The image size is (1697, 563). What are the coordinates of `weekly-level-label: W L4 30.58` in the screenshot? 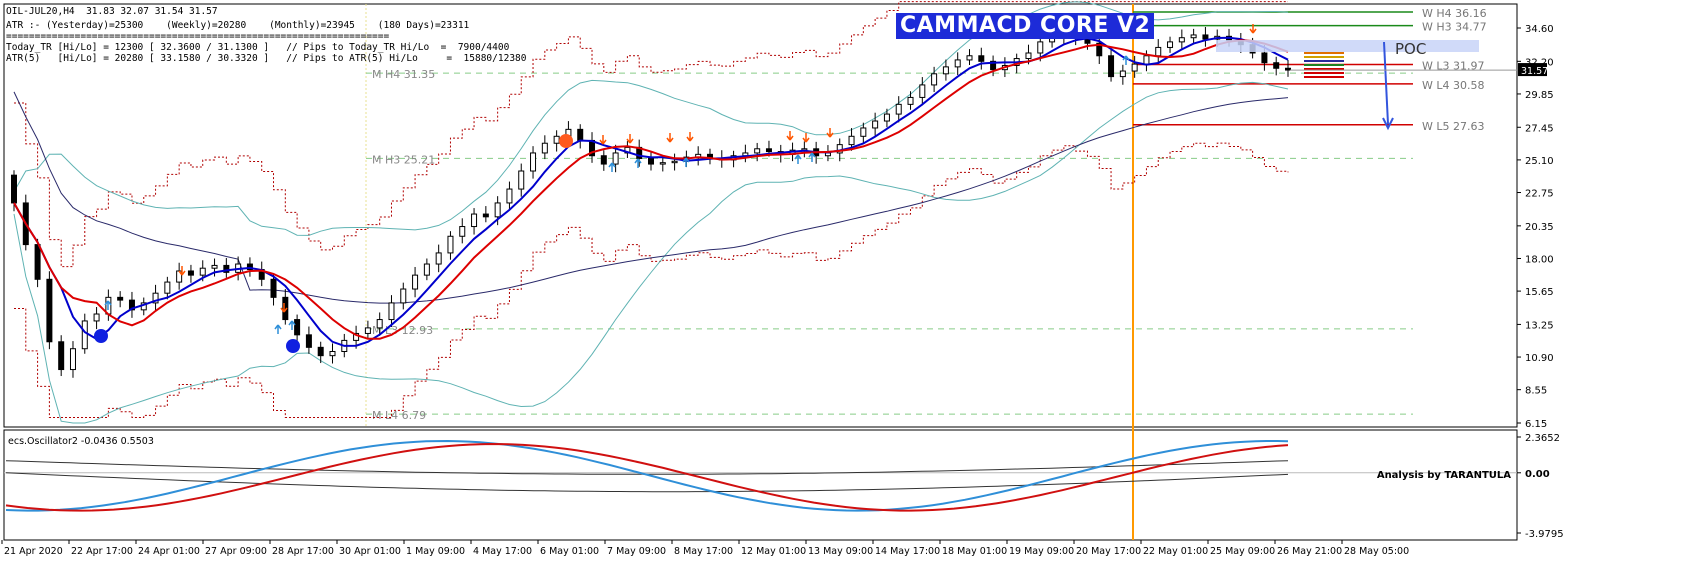 It's located at (1453, 85).